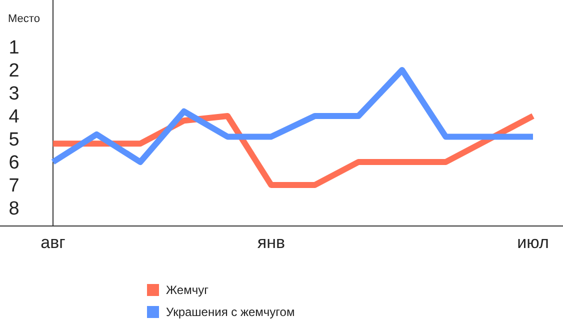  Describe the element at coordinates (53, 242) in the screenshot. I see `x-tick-label: авг` at that location.